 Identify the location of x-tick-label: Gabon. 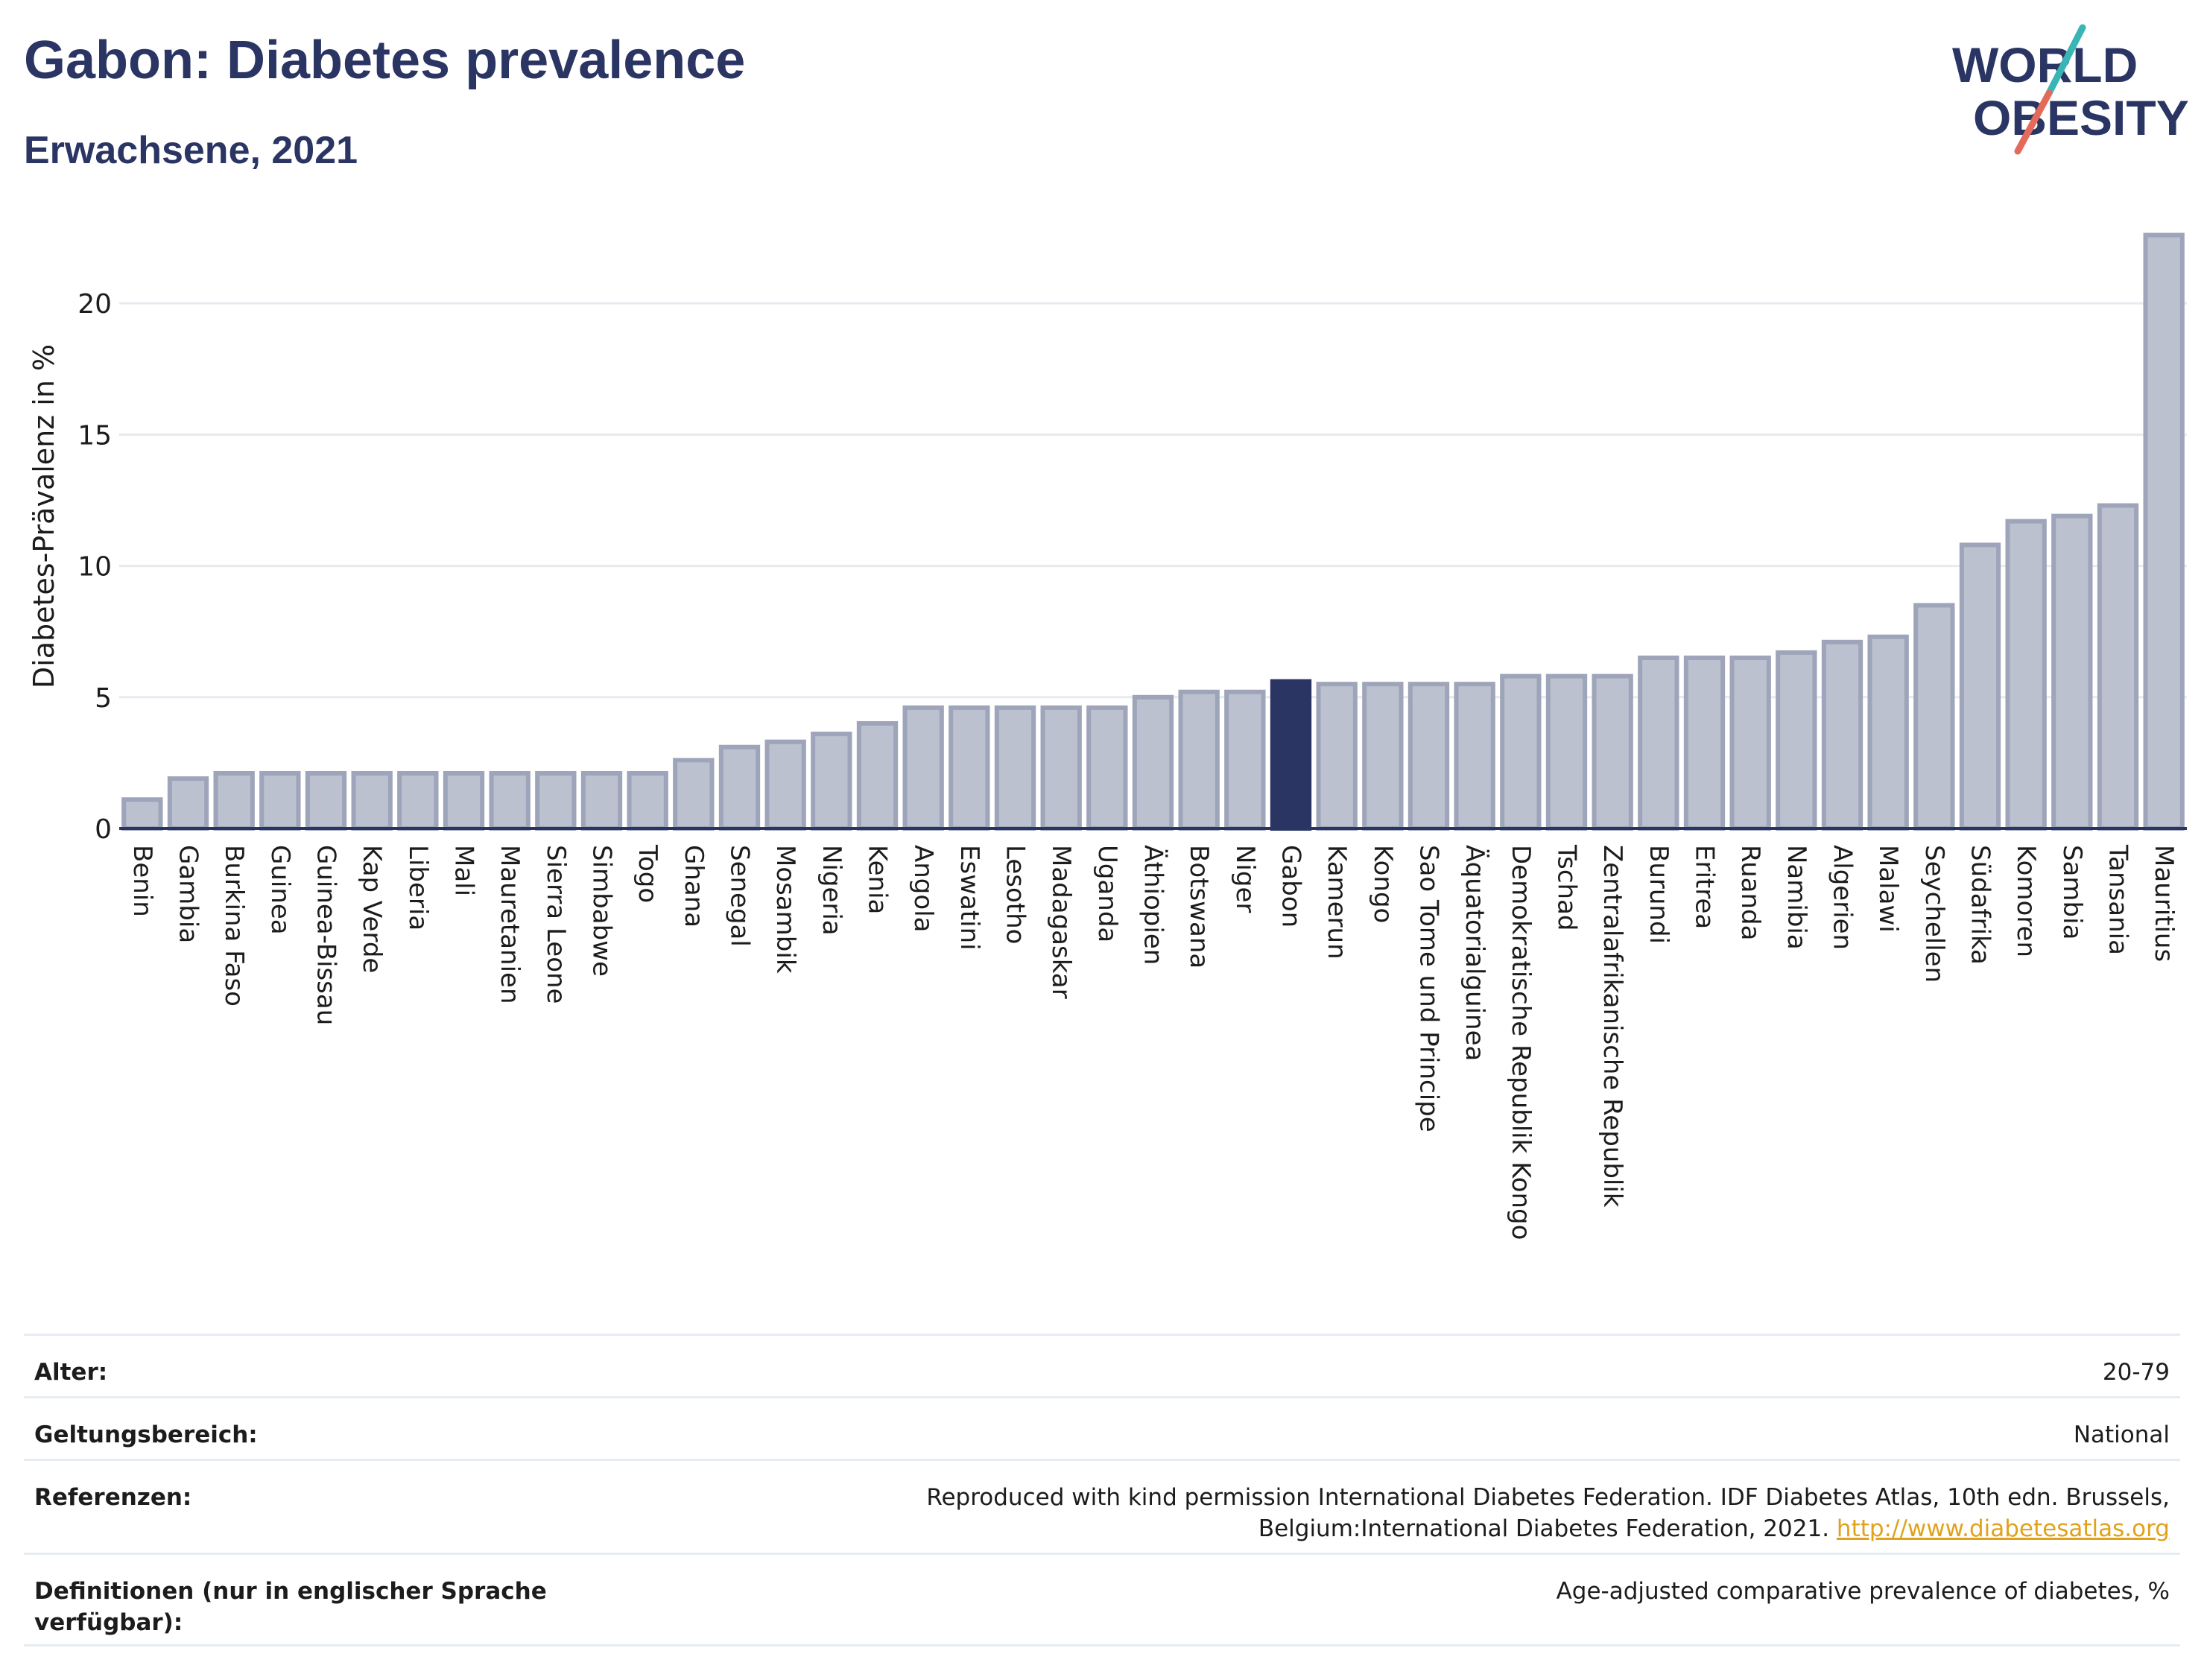
(1291, 886).